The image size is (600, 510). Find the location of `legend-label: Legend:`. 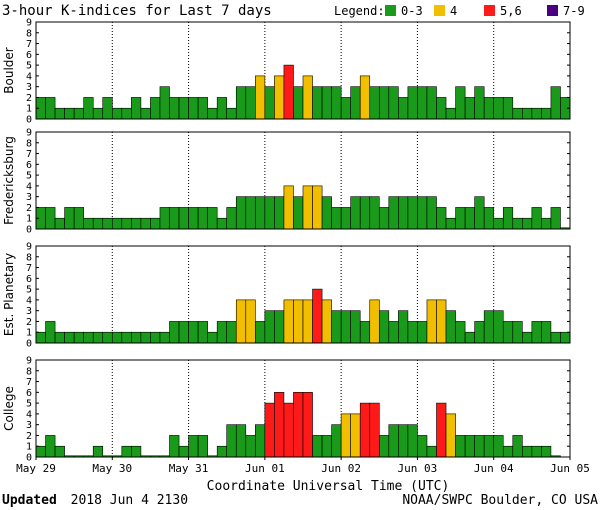

legend-label: Legend: is located at coordinates (359, 11).